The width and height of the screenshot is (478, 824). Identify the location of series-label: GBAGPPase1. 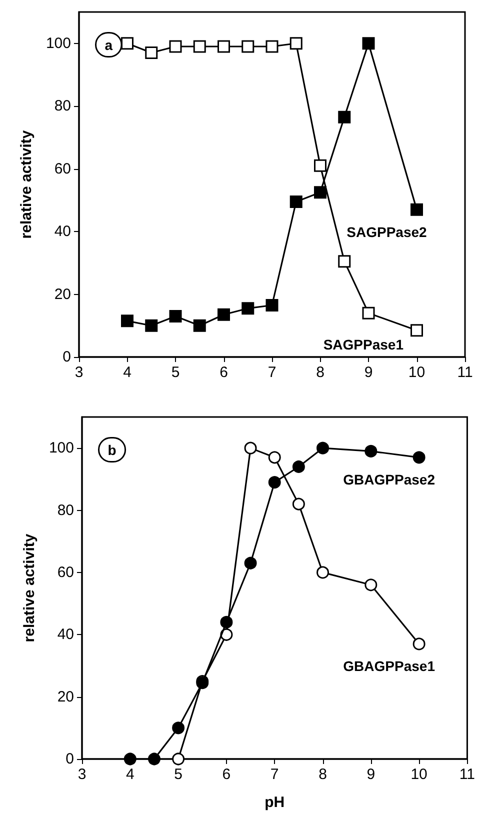
(389, 666).